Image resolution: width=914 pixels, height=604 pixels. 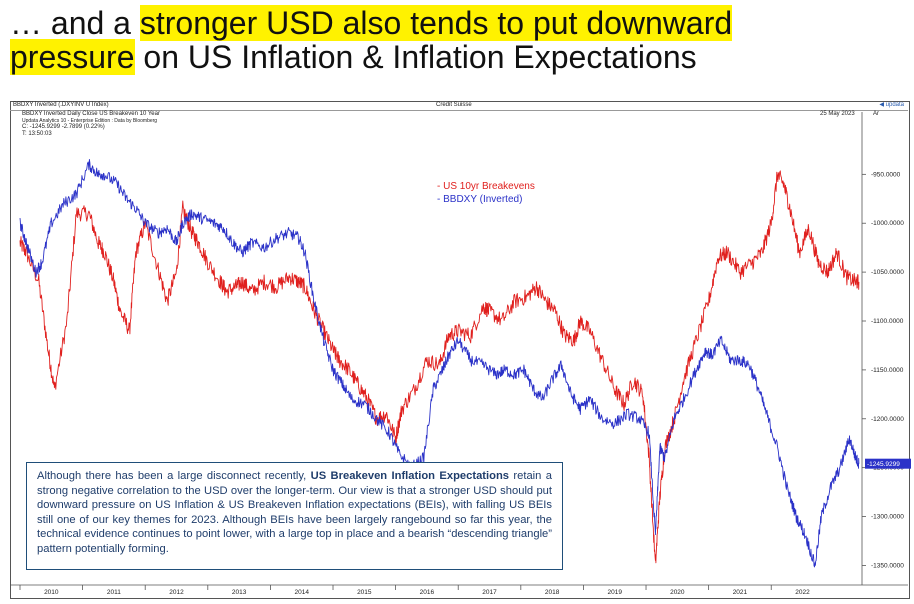 I want to click on y-tick-label: -1300.0000, so click(x=887, y=517).